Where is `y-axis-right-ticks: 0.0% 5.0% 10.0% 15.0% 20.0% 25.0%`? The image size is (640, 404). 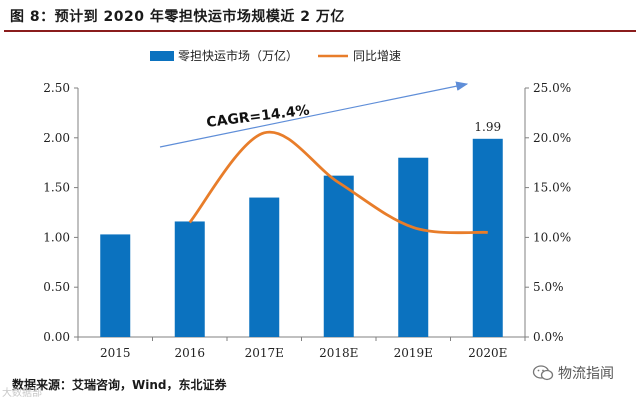
y-axis-right-ticks: 0.0% 5.0% 10.0% 15.0% 20.0% 25.0% is located at coordinates (548, 212).